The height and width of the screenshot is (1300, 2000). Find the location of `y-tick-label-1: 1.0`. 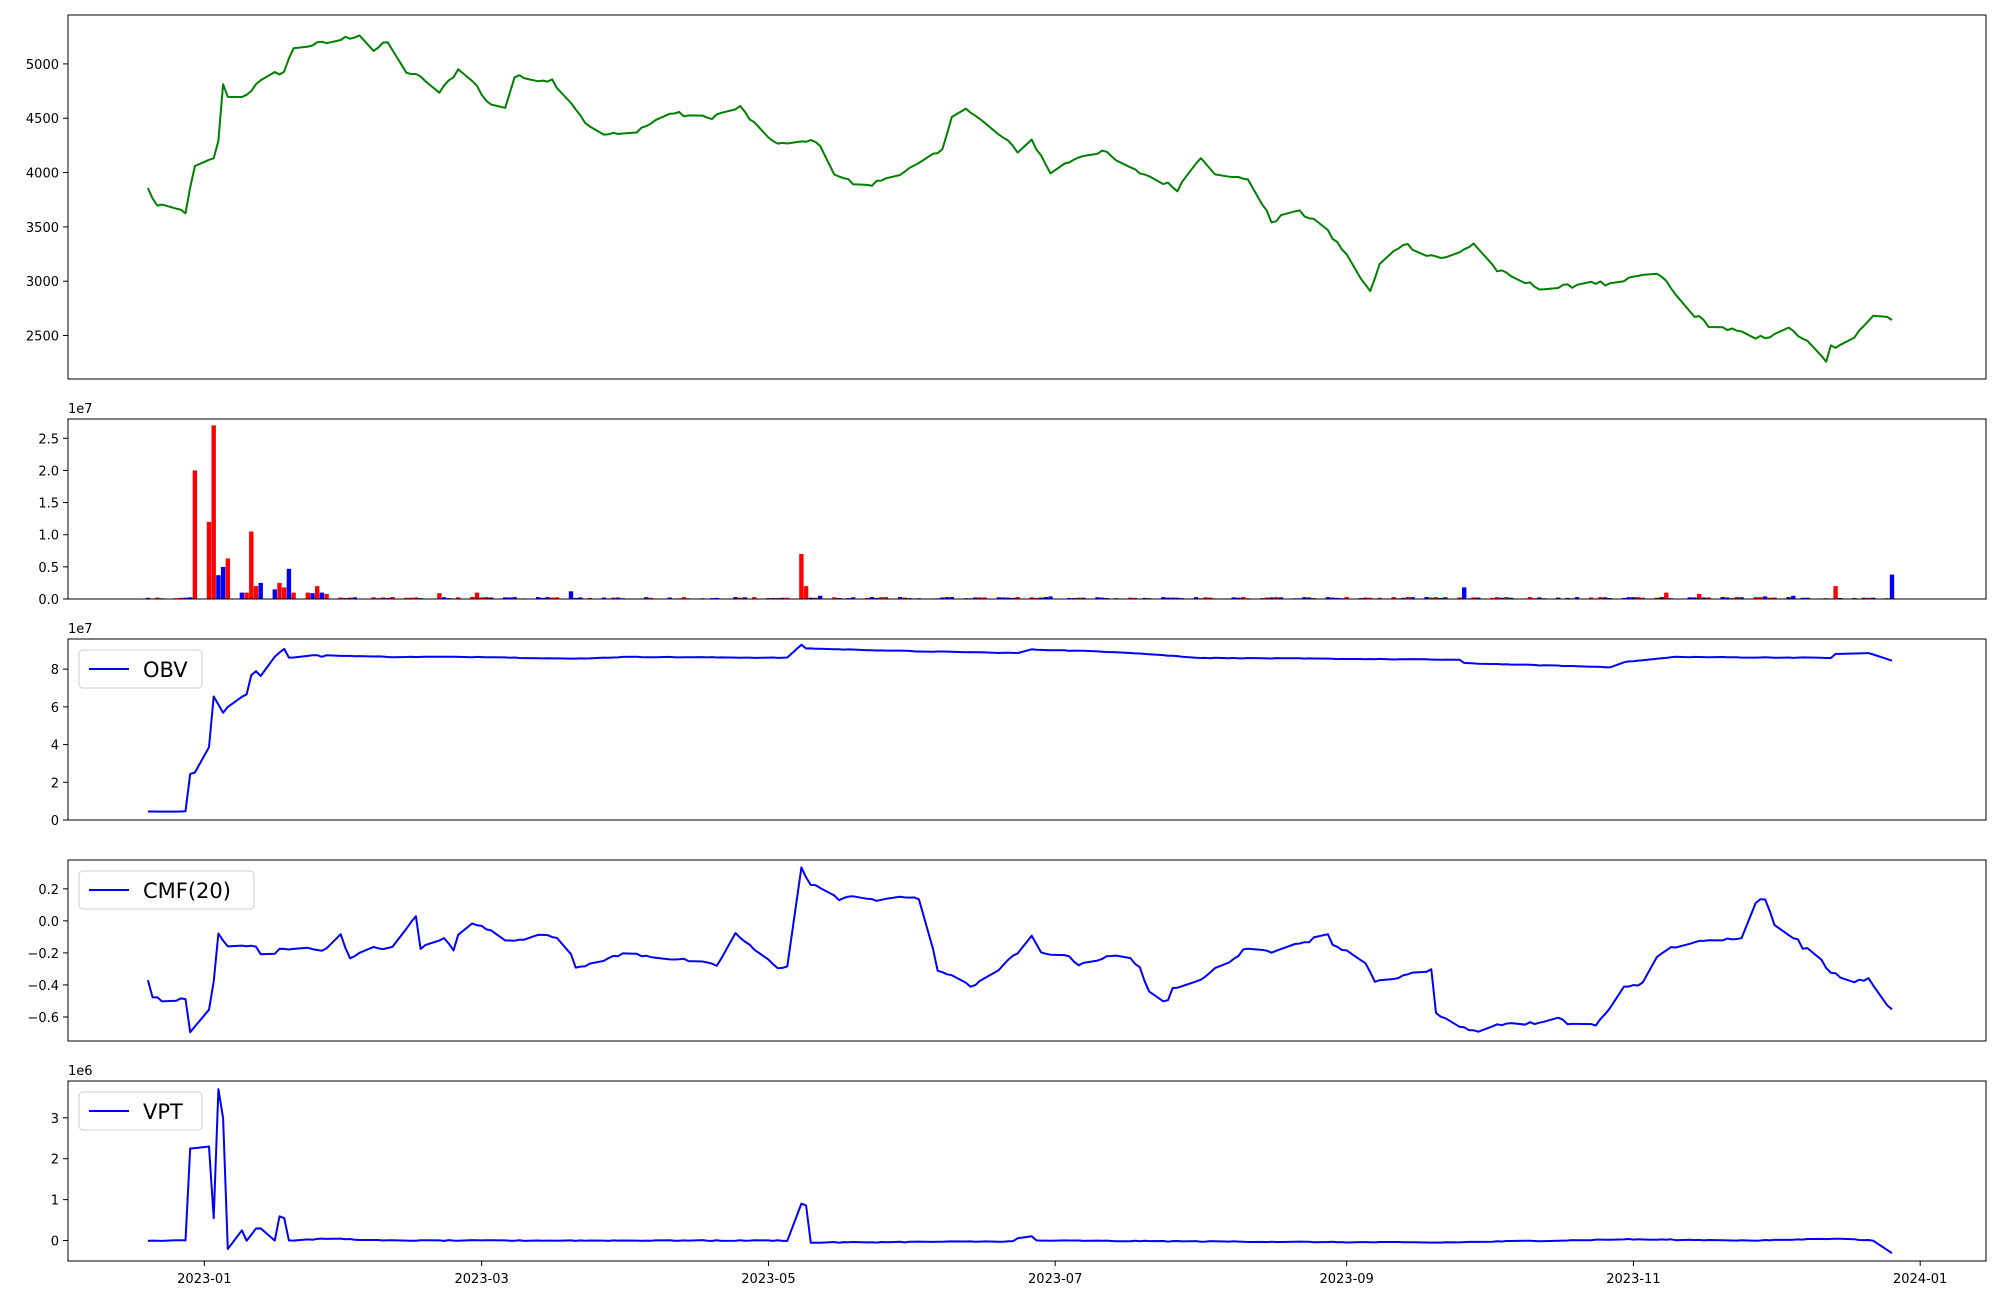

y-tick-label-1: 1.0 is located at coordinates (48, 536).